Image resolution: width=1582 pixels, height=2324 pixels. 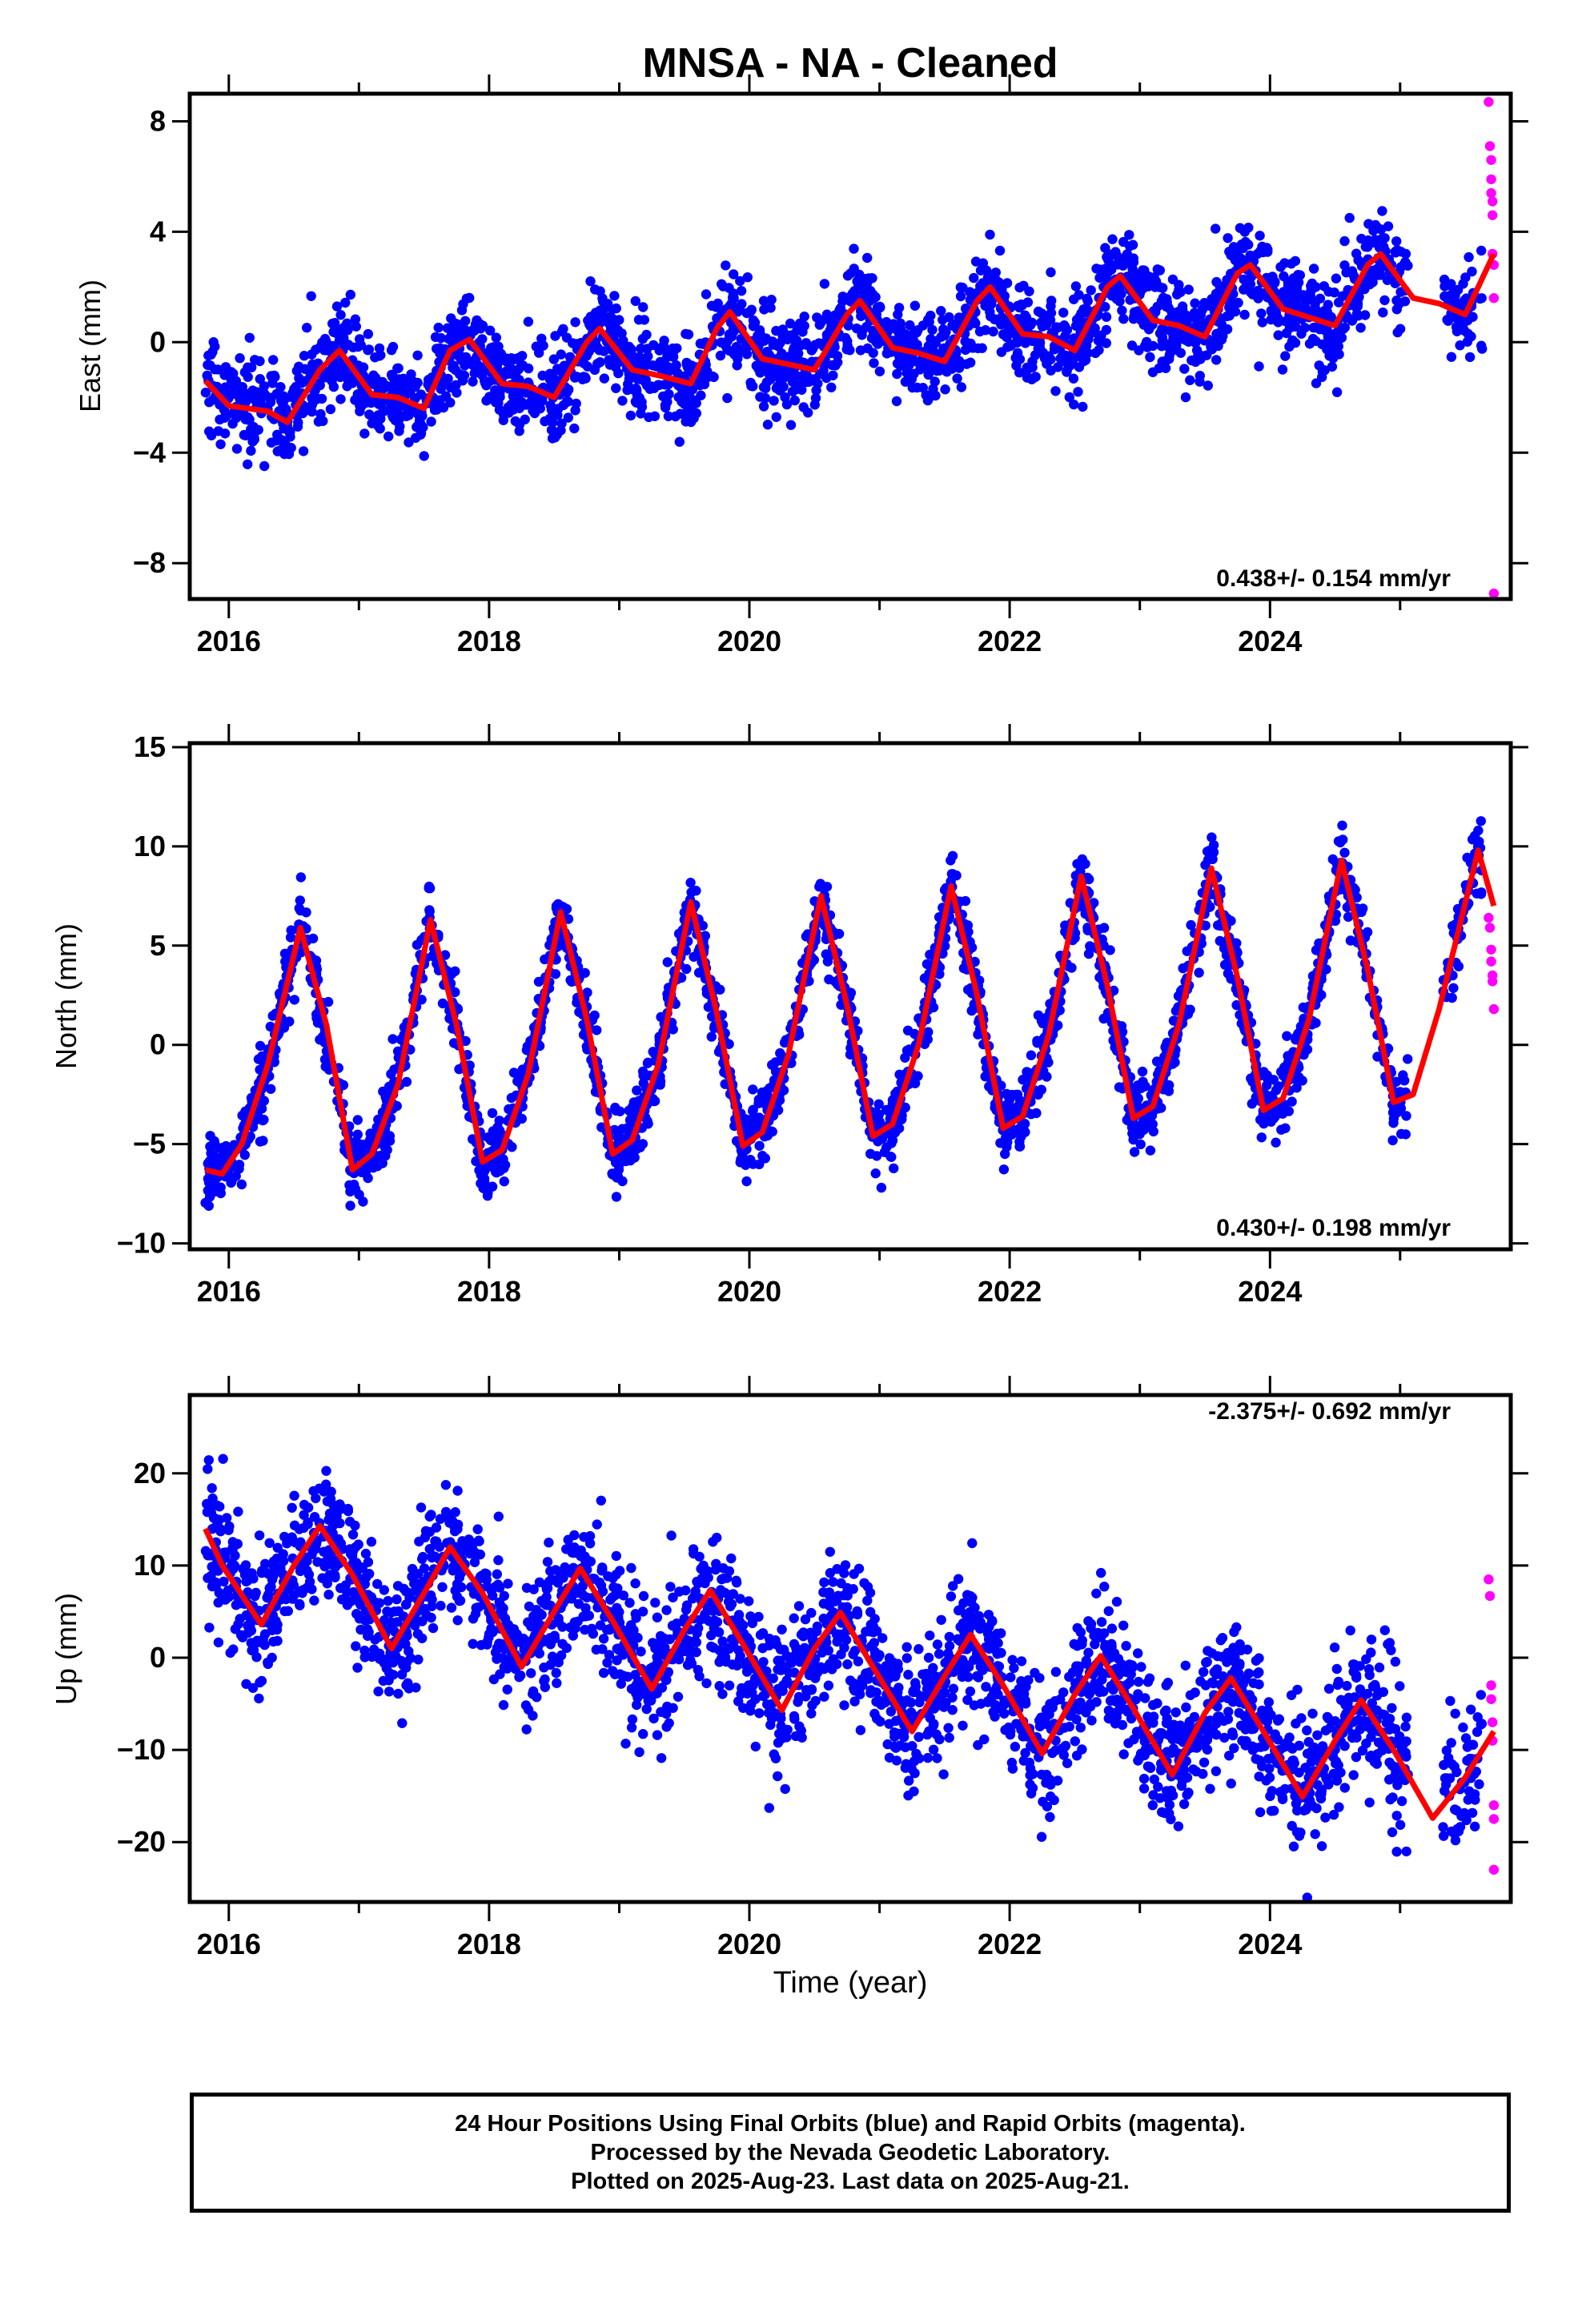 I want to click on east-y-tick-label: −8, so click(x=149, y=562).